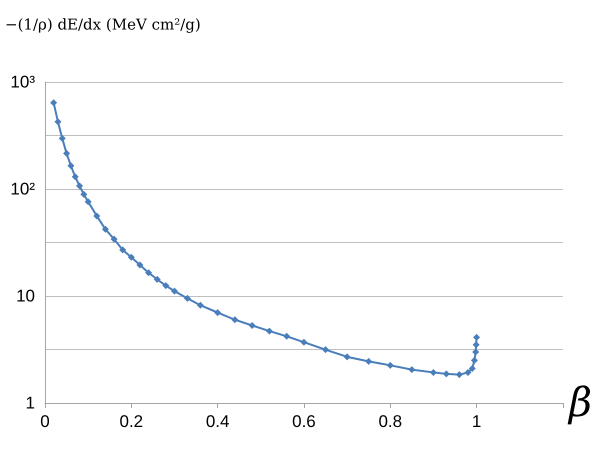 The width and height of the screenshot is (595, 459). What do you see at coordinates (131, 421) in the screenshot?
I see `x-tick-label: 0.2` at bounding box center [131, 421].